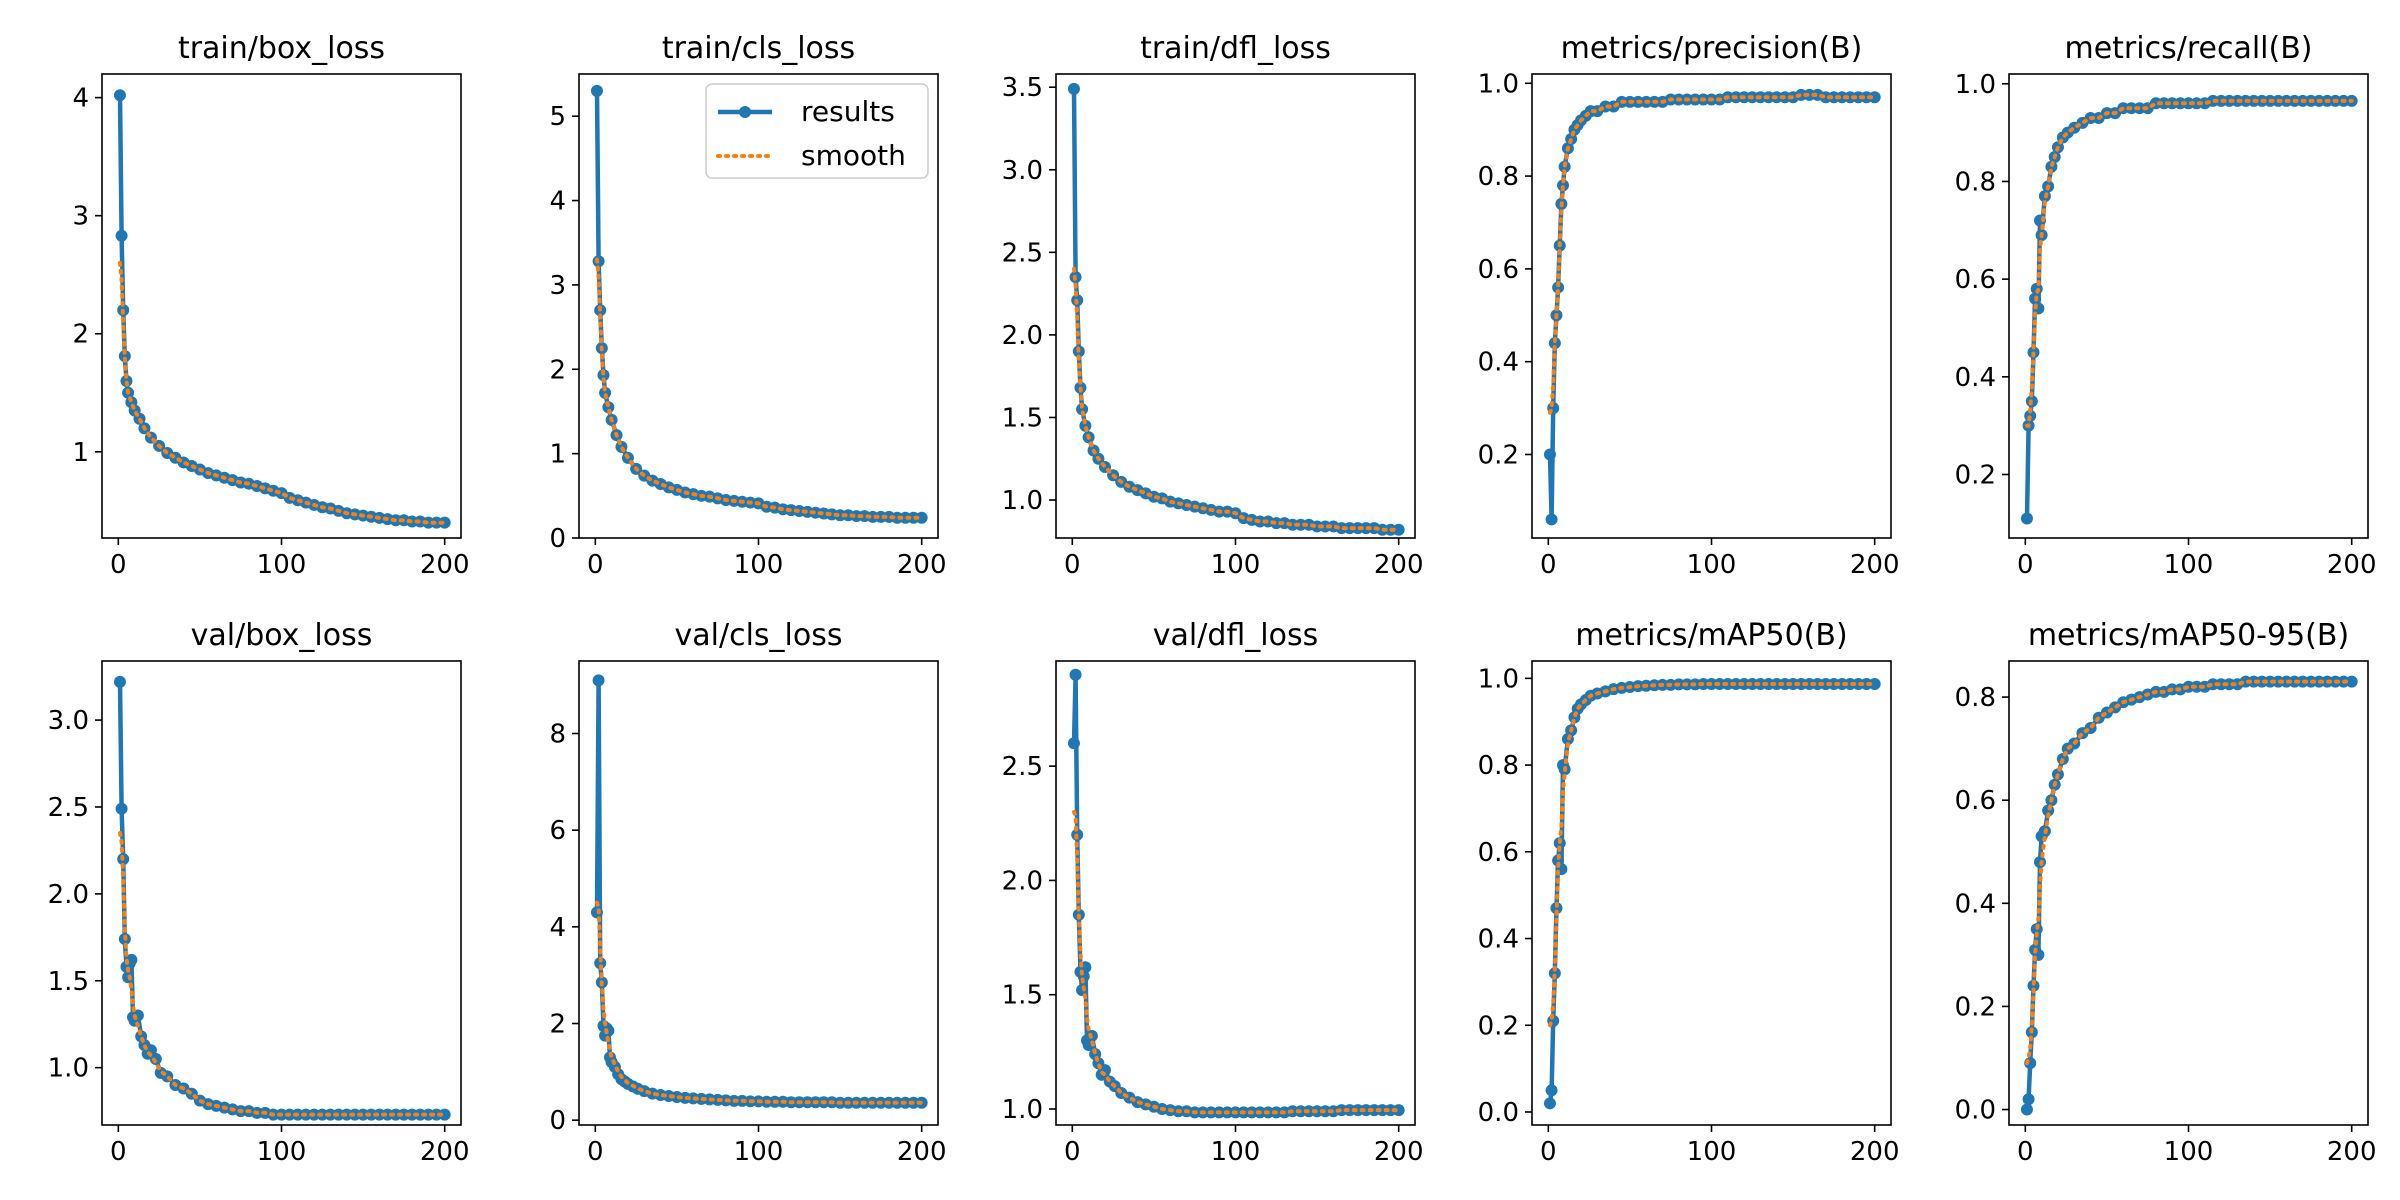 Image resolution: width=2400 pixels, height=1200 pixels. I want to click on subplot-title: val/cls_loss, so click(759, 635).